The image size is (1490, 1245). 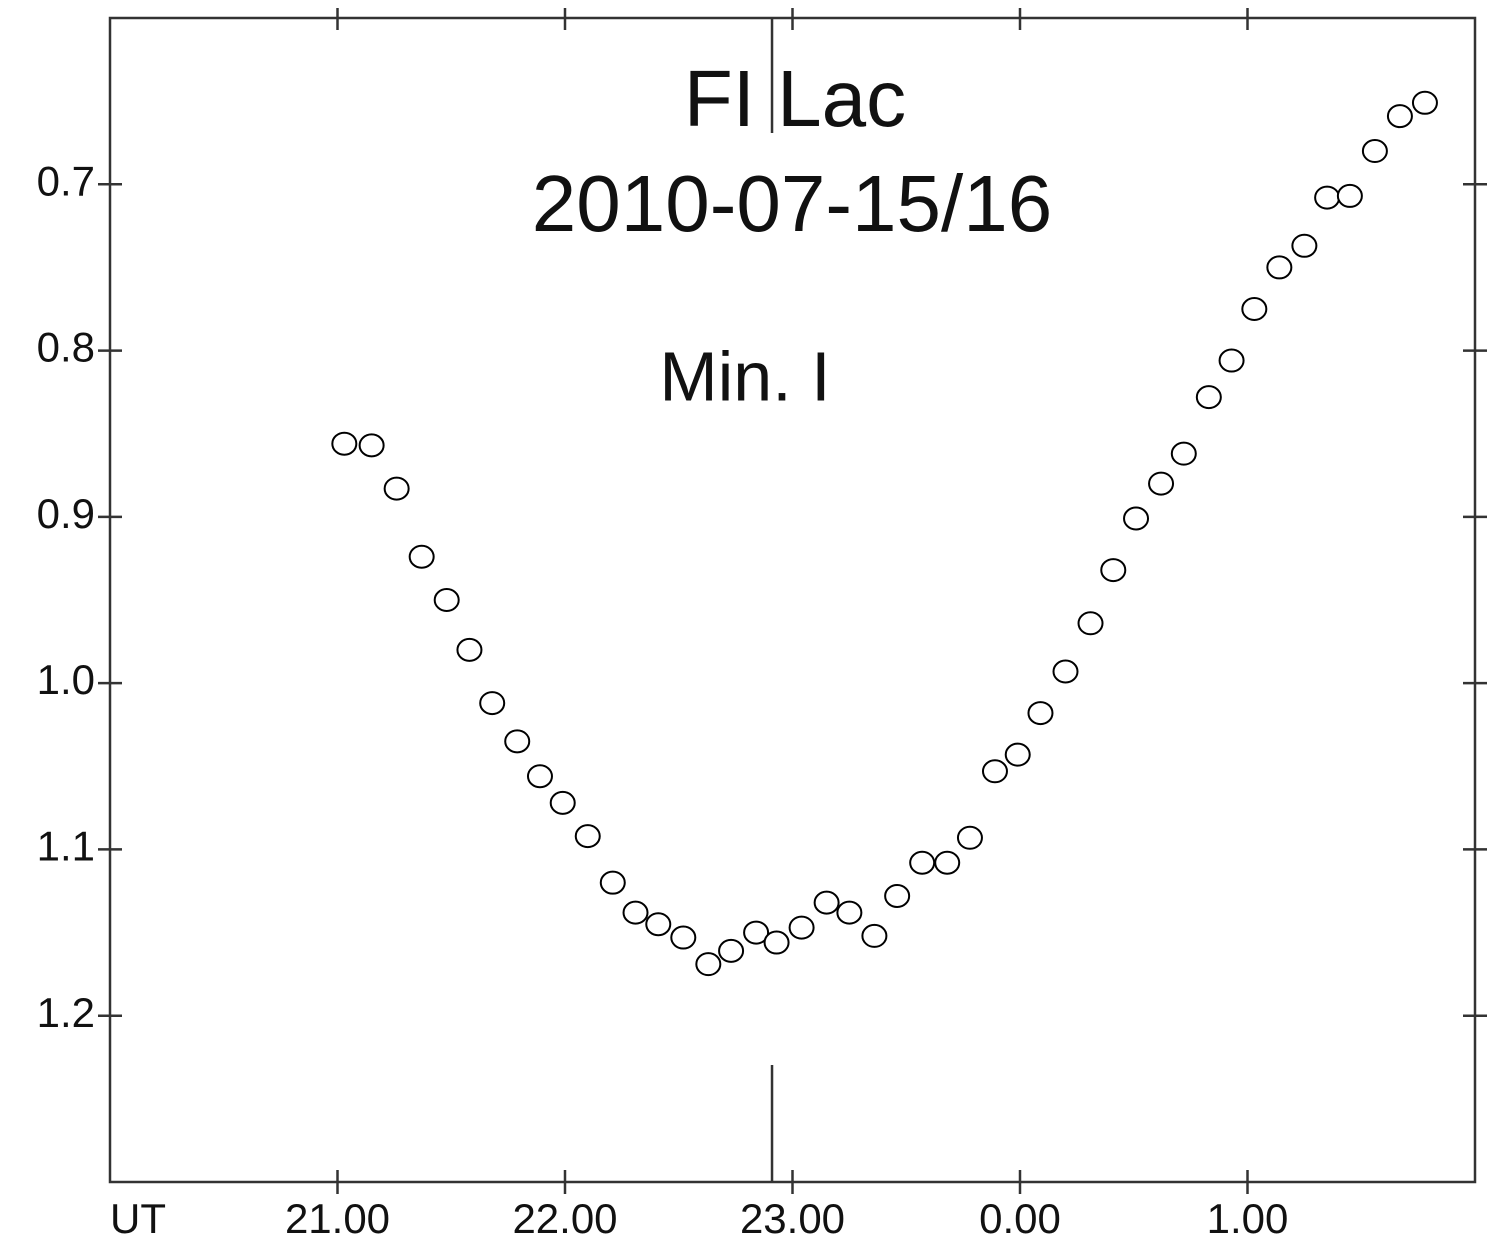 I want to click on y-tick-label: 1.0, so click(x=66, y=679).